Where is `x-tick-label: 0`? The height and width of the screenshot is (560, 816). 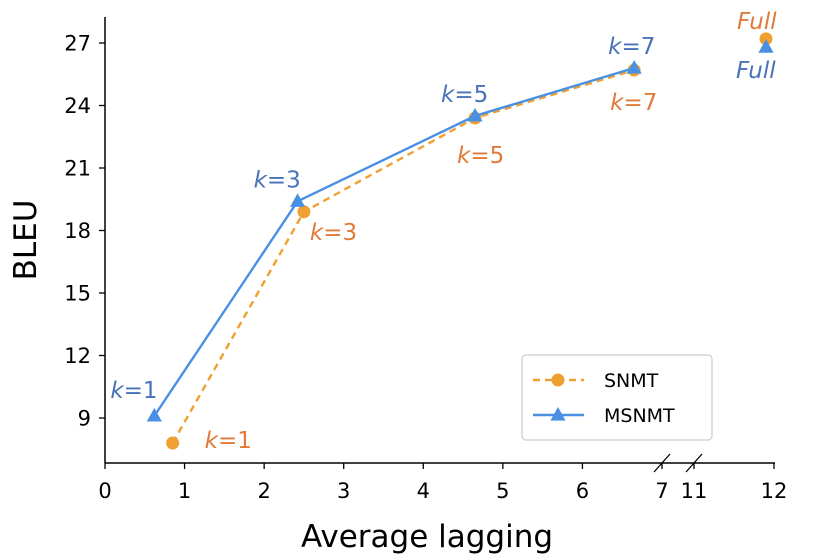 x-tick-label: 0 is located at coordinates (104, 491).